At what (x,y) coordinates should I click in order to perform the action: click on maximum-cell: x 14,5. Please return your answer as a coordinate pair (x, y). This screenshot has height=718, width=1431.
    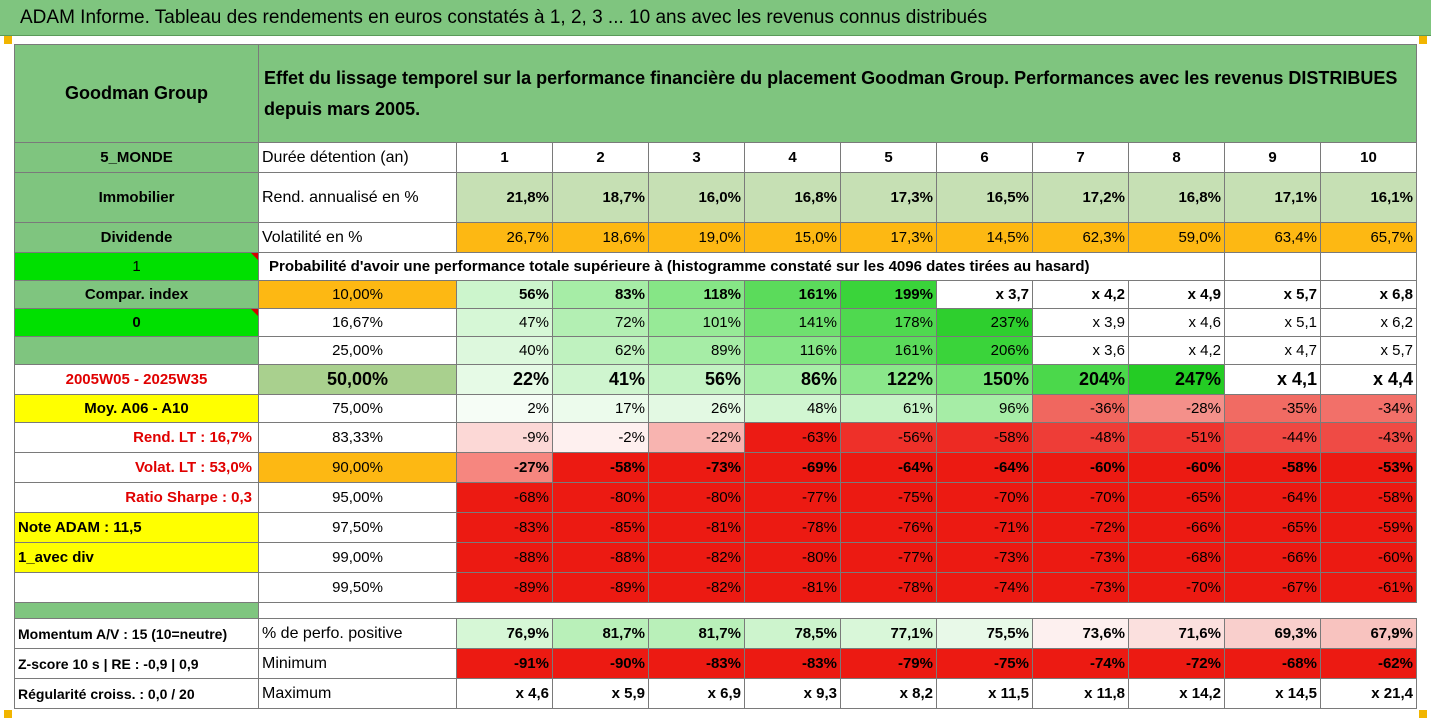
    Looking at the image, I should click on (1272, 693).